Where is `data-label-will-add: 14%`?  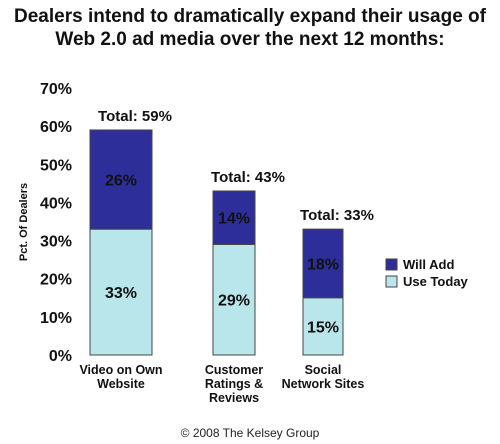 data-label-will-add: 14% is located at coordinates (234, 219).